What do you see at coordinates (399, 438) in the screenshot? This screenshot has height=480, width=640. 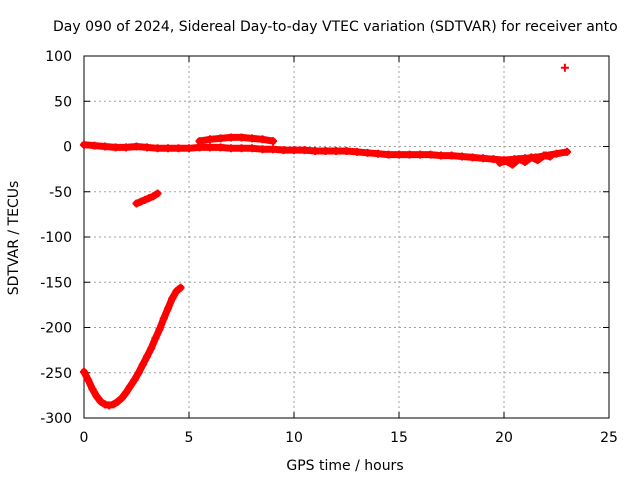 I see `x-tick-label: 15` at bounding box center [399, 438].